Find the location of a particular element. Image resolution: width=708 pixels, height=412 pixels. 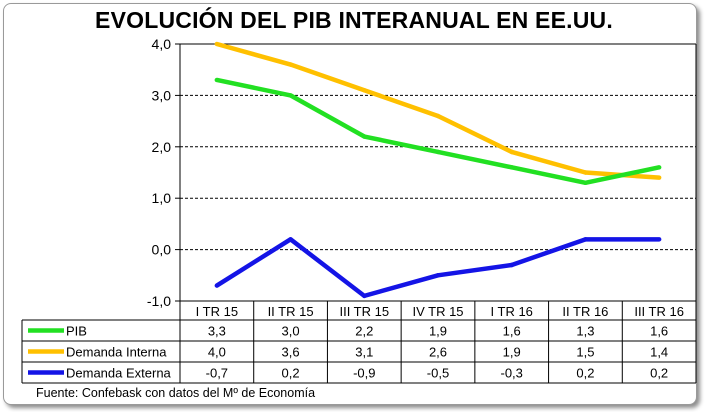

y-tick-label: 0,0 is located at coordinates (162, 250).